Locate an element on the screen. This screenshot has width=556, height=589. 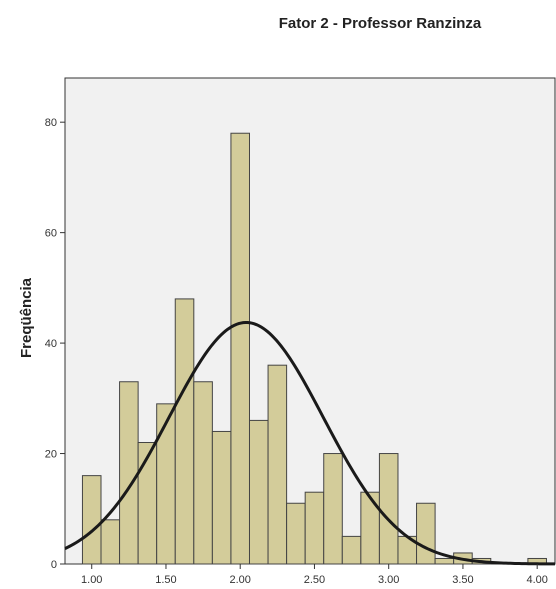
y-tick-label: 60 is located at coordinates (51, 234).